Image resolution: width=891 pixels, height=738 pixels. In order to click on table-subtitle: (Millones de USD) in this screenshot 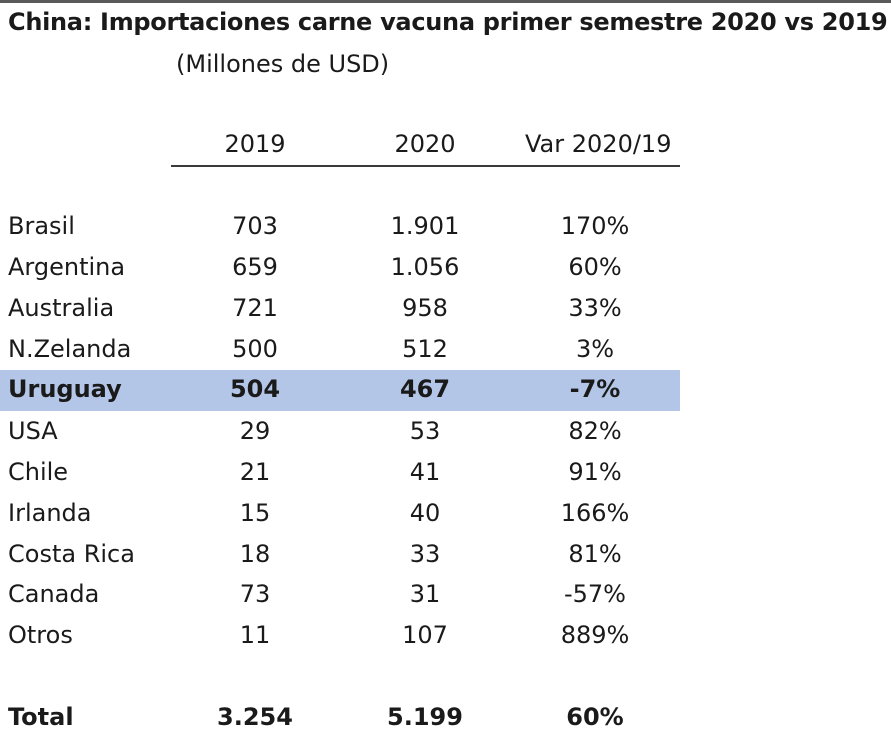, I will do `click(283, 64)`.